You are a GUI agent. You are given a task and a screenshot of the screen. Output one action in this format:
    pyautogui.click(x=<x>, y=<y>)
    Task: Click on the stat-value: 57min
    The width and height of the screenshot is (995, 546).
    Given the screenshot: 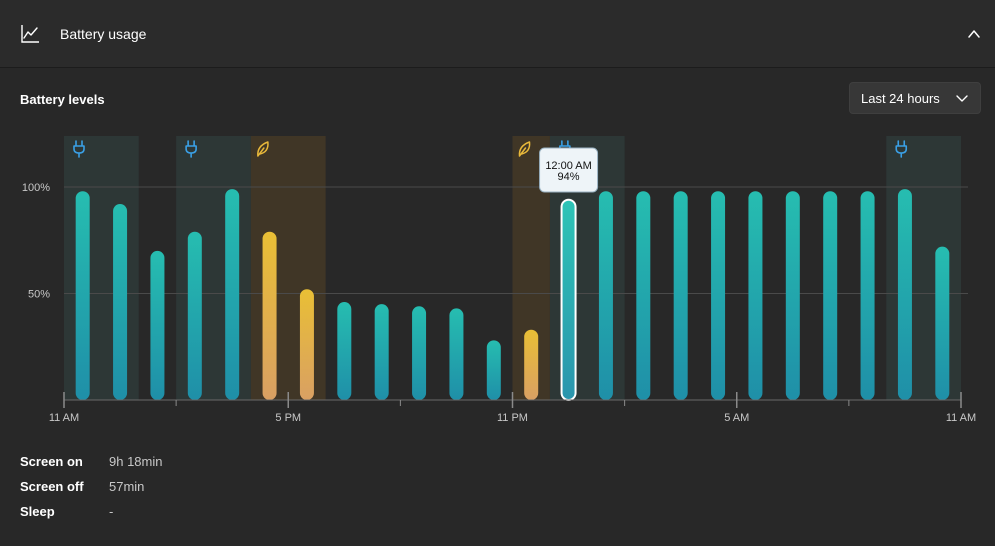 What is the action you would take?
    pyautogui.click(x=127, y=486)
    